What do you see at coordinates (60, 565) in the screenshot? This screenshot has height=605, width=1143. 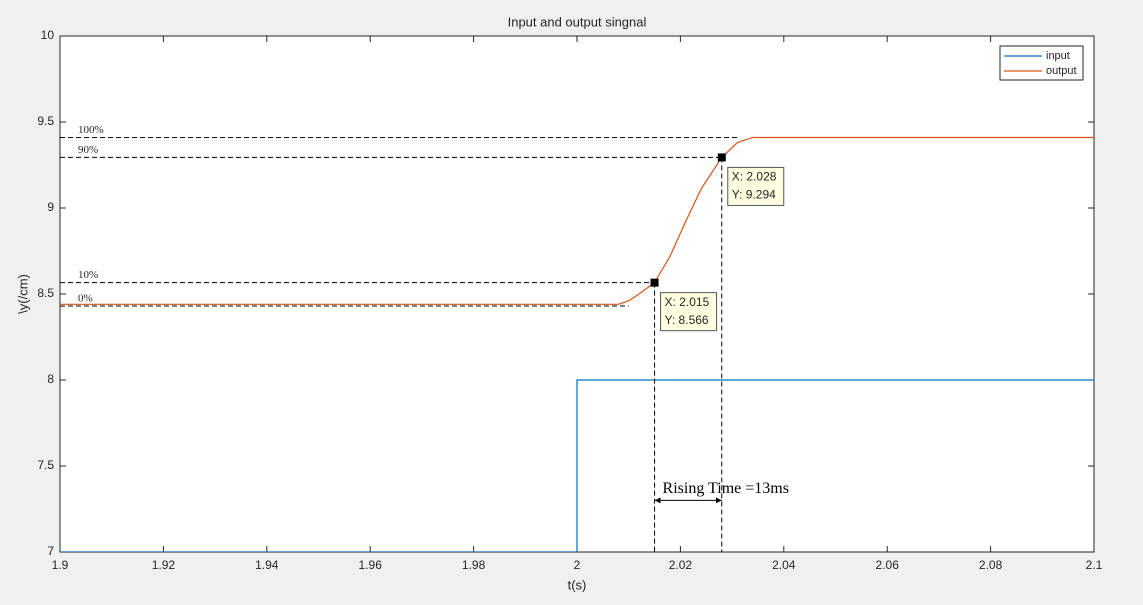 I see `x-tick-label: 1.9` at bounding box center [60, 565].